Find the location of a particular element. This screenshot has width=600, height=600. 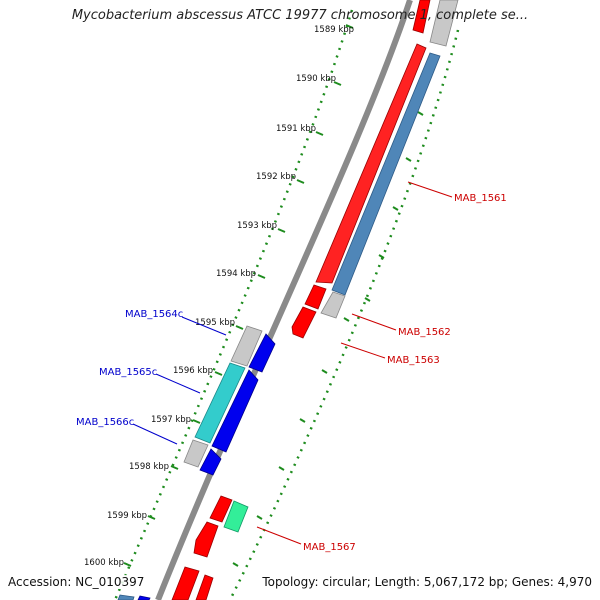

label-mab-1567: MAB_1567 is located at coordinates (329, 547).